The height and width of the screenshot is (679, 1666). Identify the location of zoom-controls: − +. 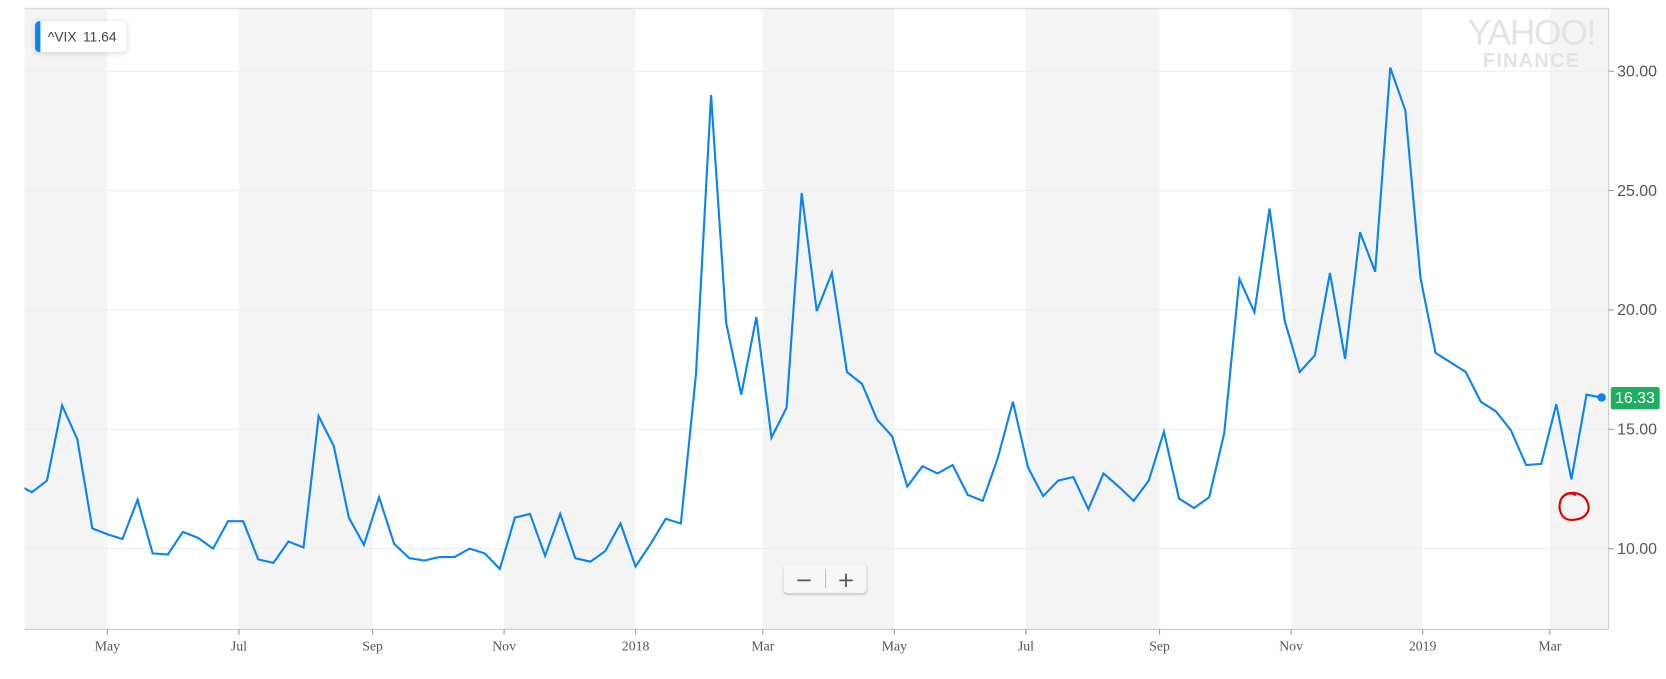
(825, 579).